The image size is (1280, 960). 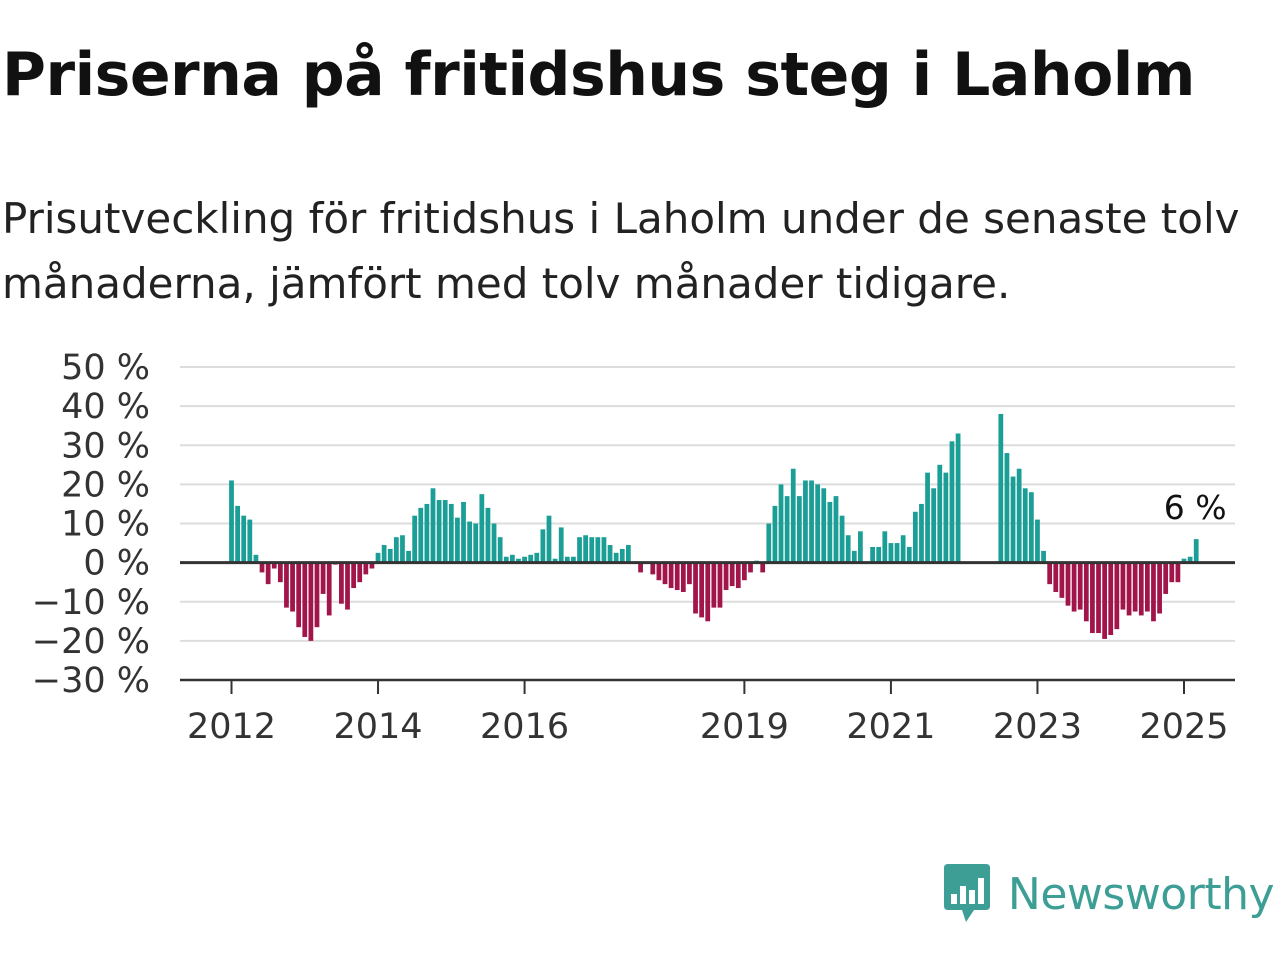 I want to click on x-tick-label: 2025, so click(x=1183, y=727).